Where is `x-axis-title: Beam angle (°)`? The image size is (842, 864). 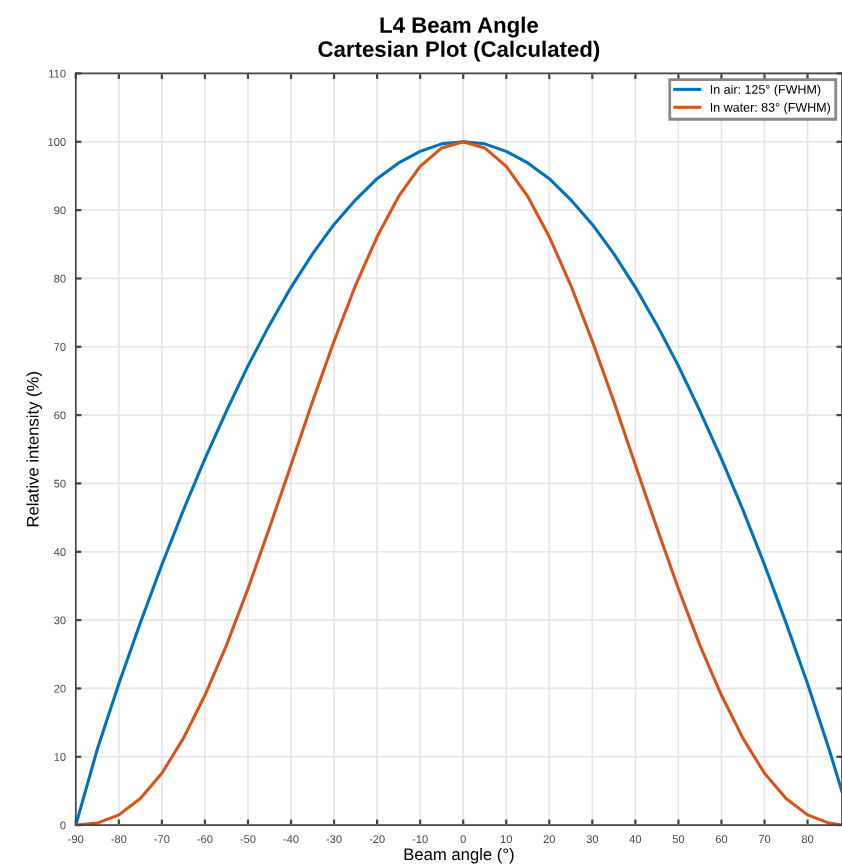 x-axis-title: Beam angle (°) is located at coordinates (459, 855).